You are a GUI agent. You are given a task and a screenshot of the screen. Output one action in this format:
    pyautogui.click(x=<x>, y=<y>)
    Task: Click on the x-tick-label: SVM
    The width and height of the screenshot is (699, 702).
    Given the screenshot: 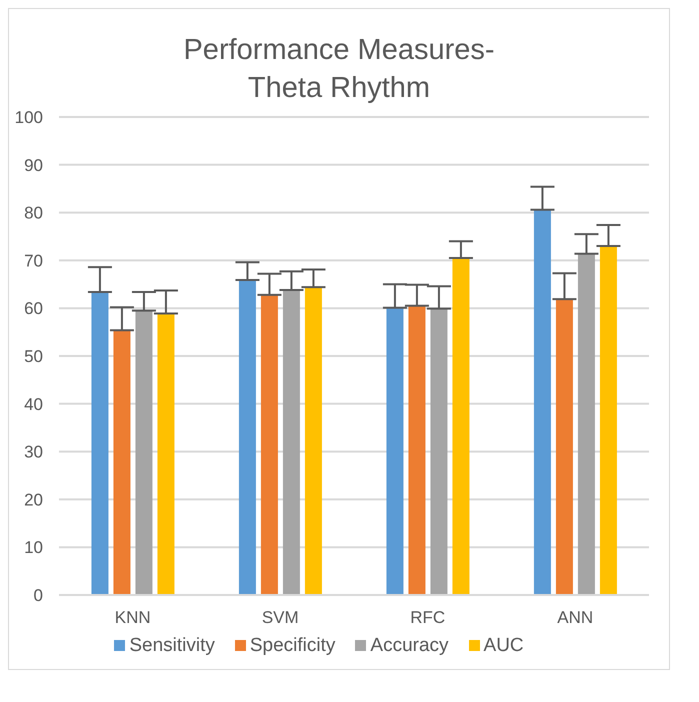 What is the action you would take?
    pyautogui.click(x=280, y=618)
    